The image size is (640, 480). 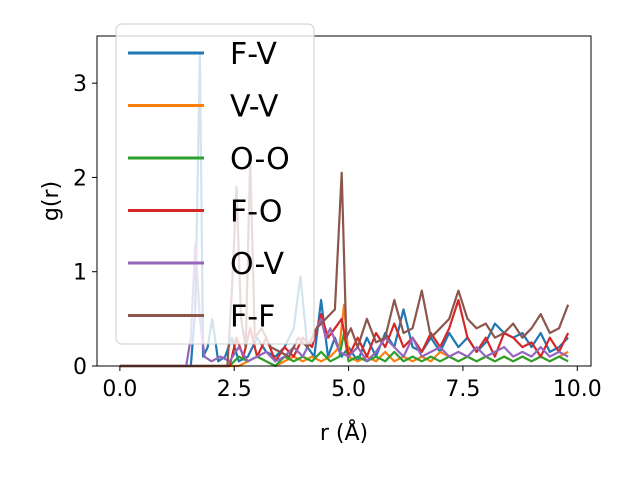 I want to click on series-line-f-o, so click(x=344, y=333).